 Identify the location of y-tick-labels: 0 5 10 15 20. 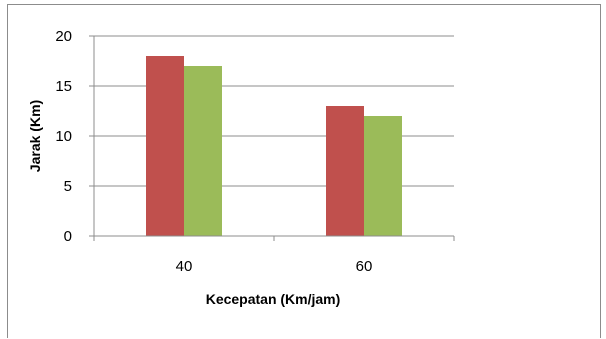
(63, 136).